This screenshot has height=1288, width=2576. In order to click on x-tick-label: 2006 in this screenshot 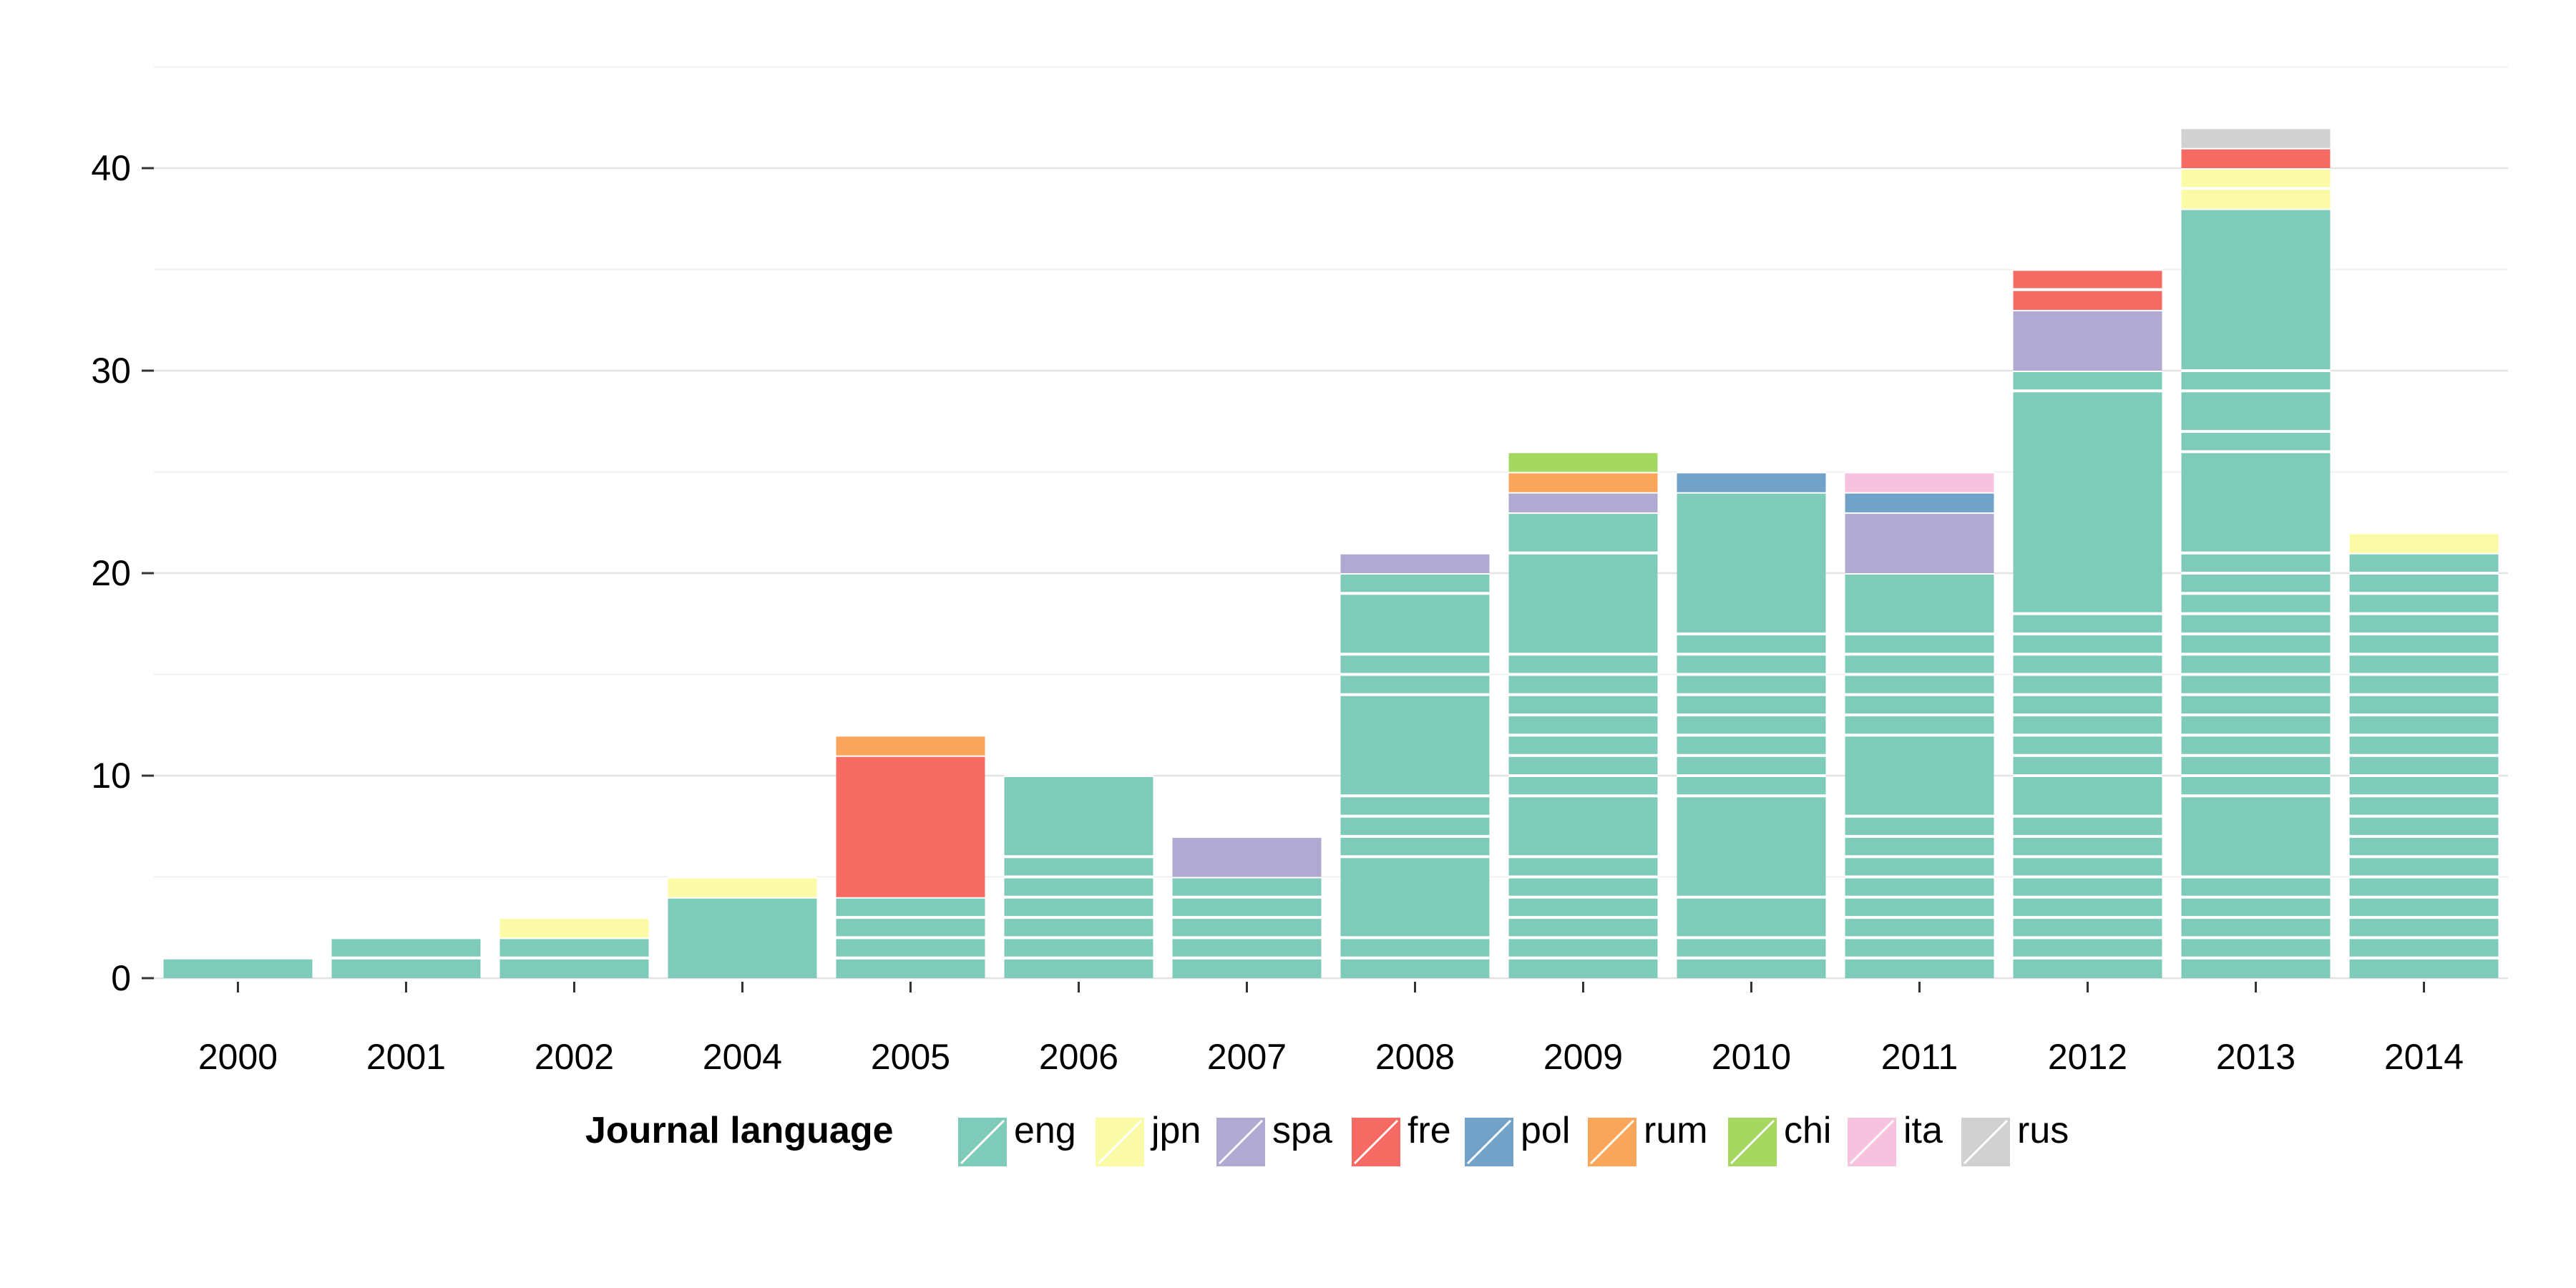, I will do `click(1078, 1057)`.